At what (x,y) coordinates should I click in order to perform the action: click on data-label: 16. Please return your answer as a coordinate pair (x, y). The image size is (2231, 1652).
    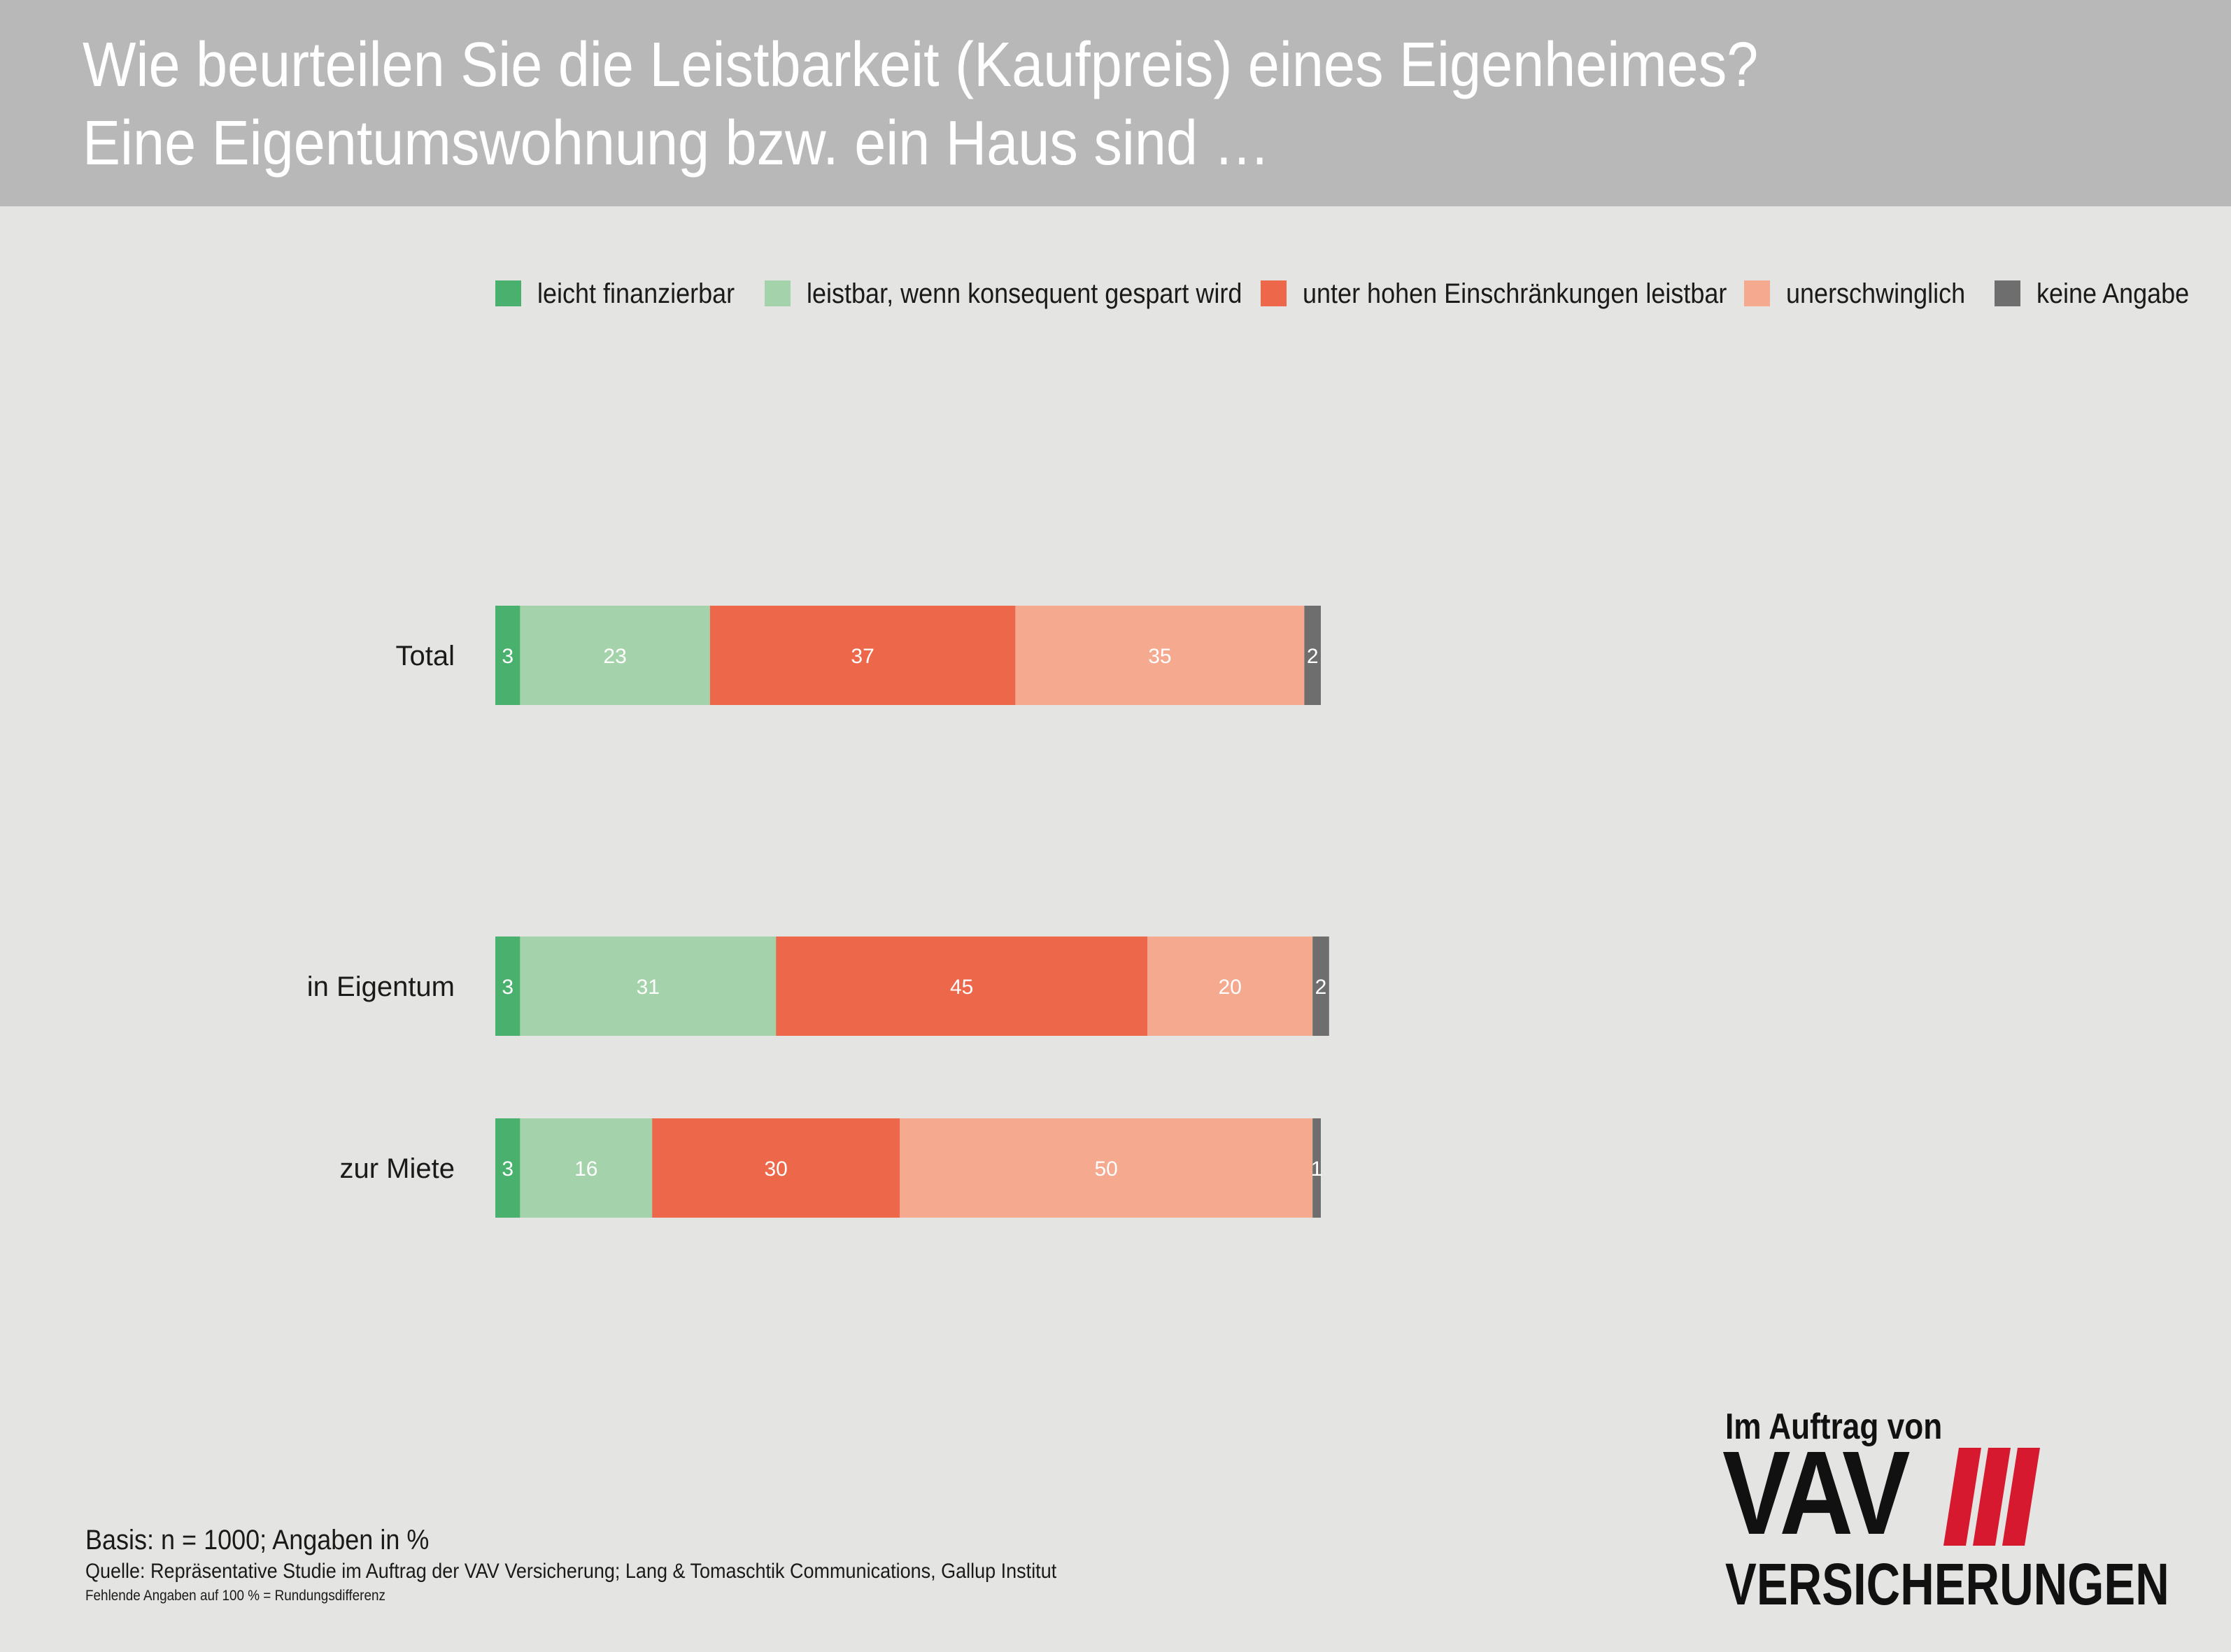
    Looking at the image, I should click on (585, 1169).